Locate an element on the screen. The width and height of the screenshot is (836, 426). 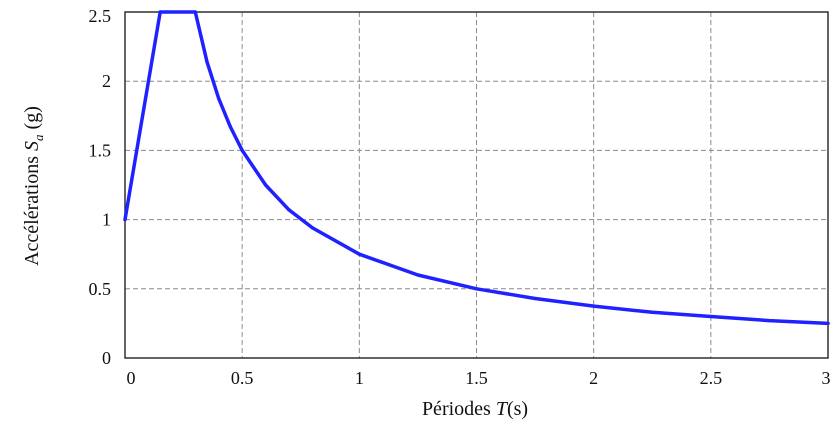
x-axis-ticks: 0 0.5 1 1.5 2 2.5 3 is located at coordinates (479, 378).